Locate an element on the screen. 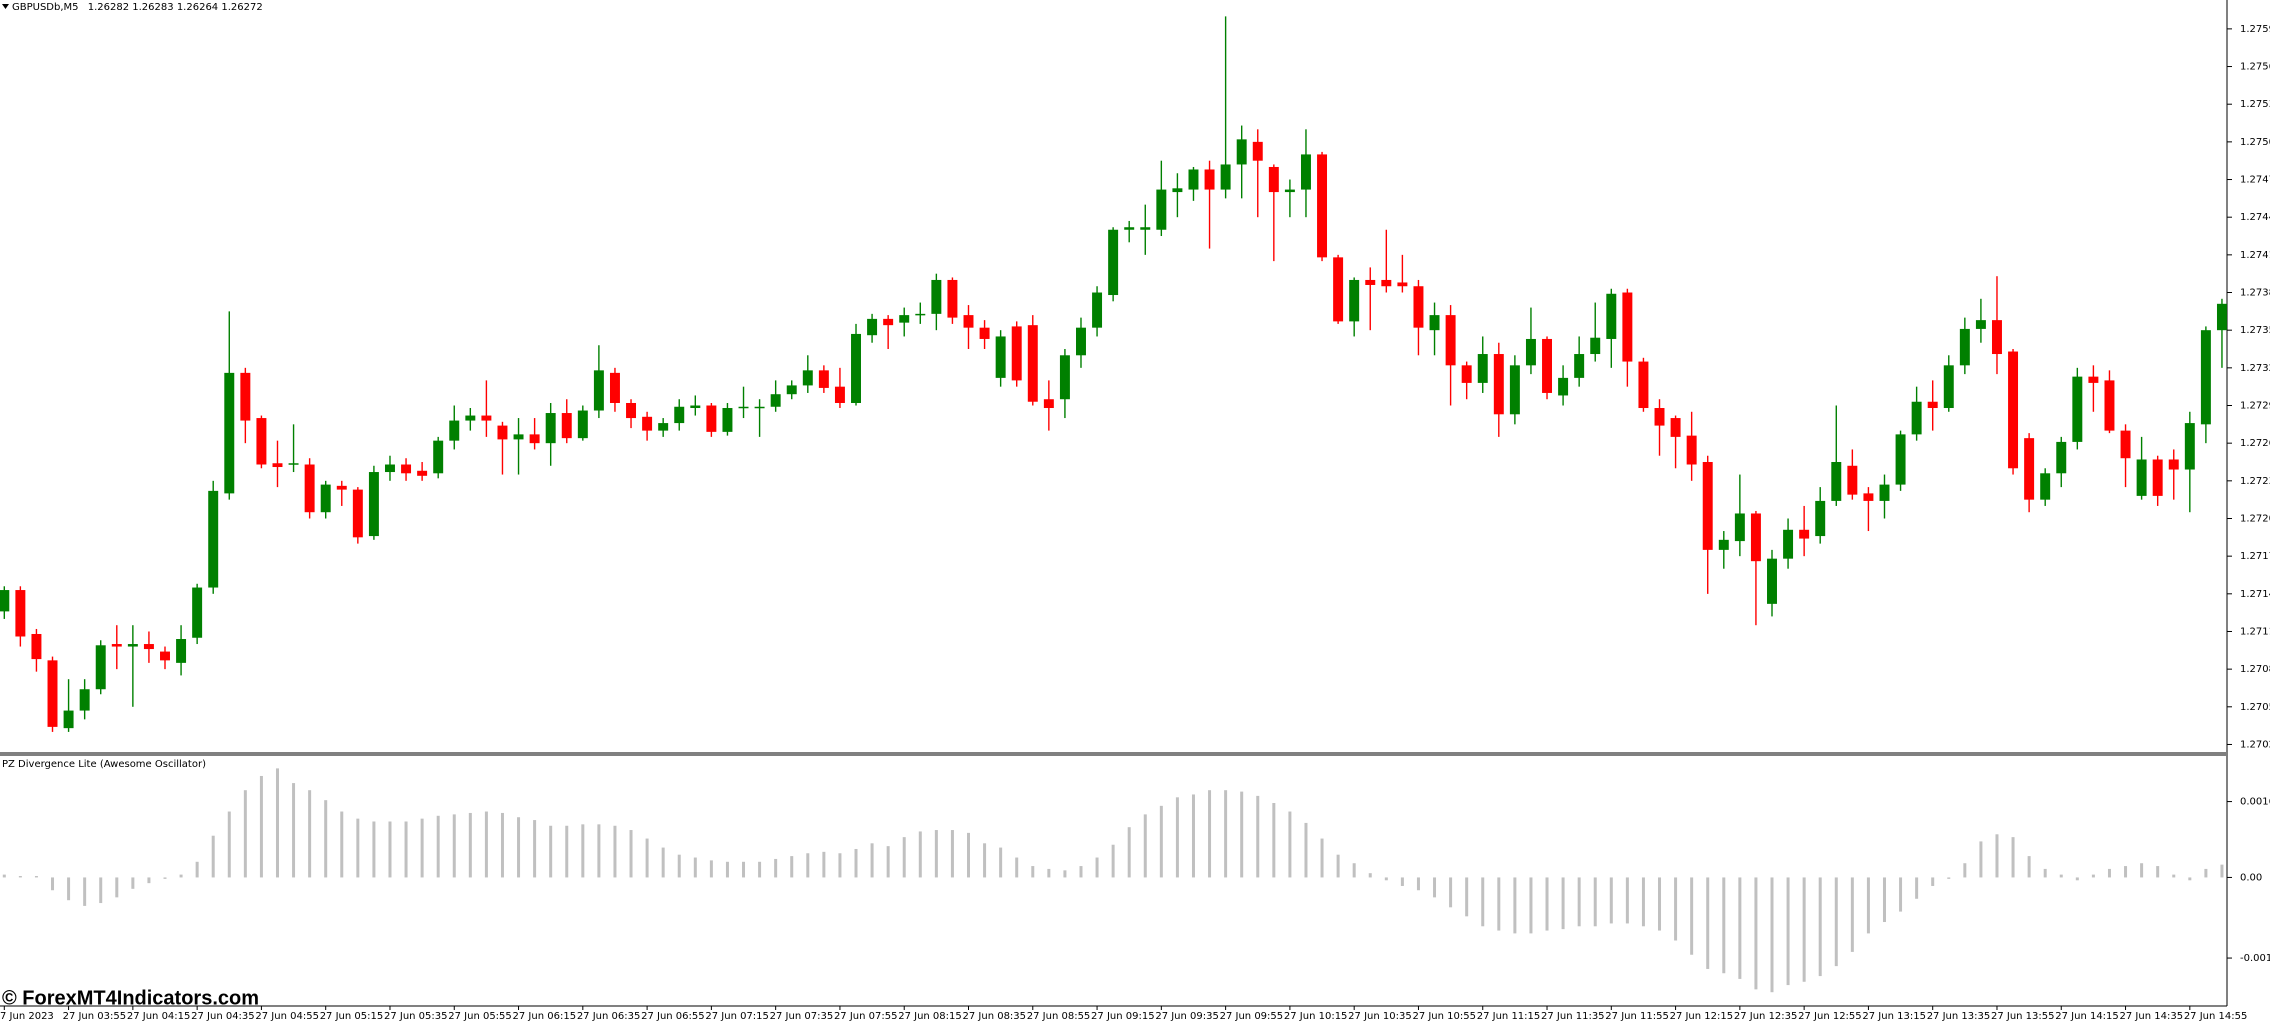  x-tick-label: 27 Jun 05:15 is located at coordinates (352, 1016).